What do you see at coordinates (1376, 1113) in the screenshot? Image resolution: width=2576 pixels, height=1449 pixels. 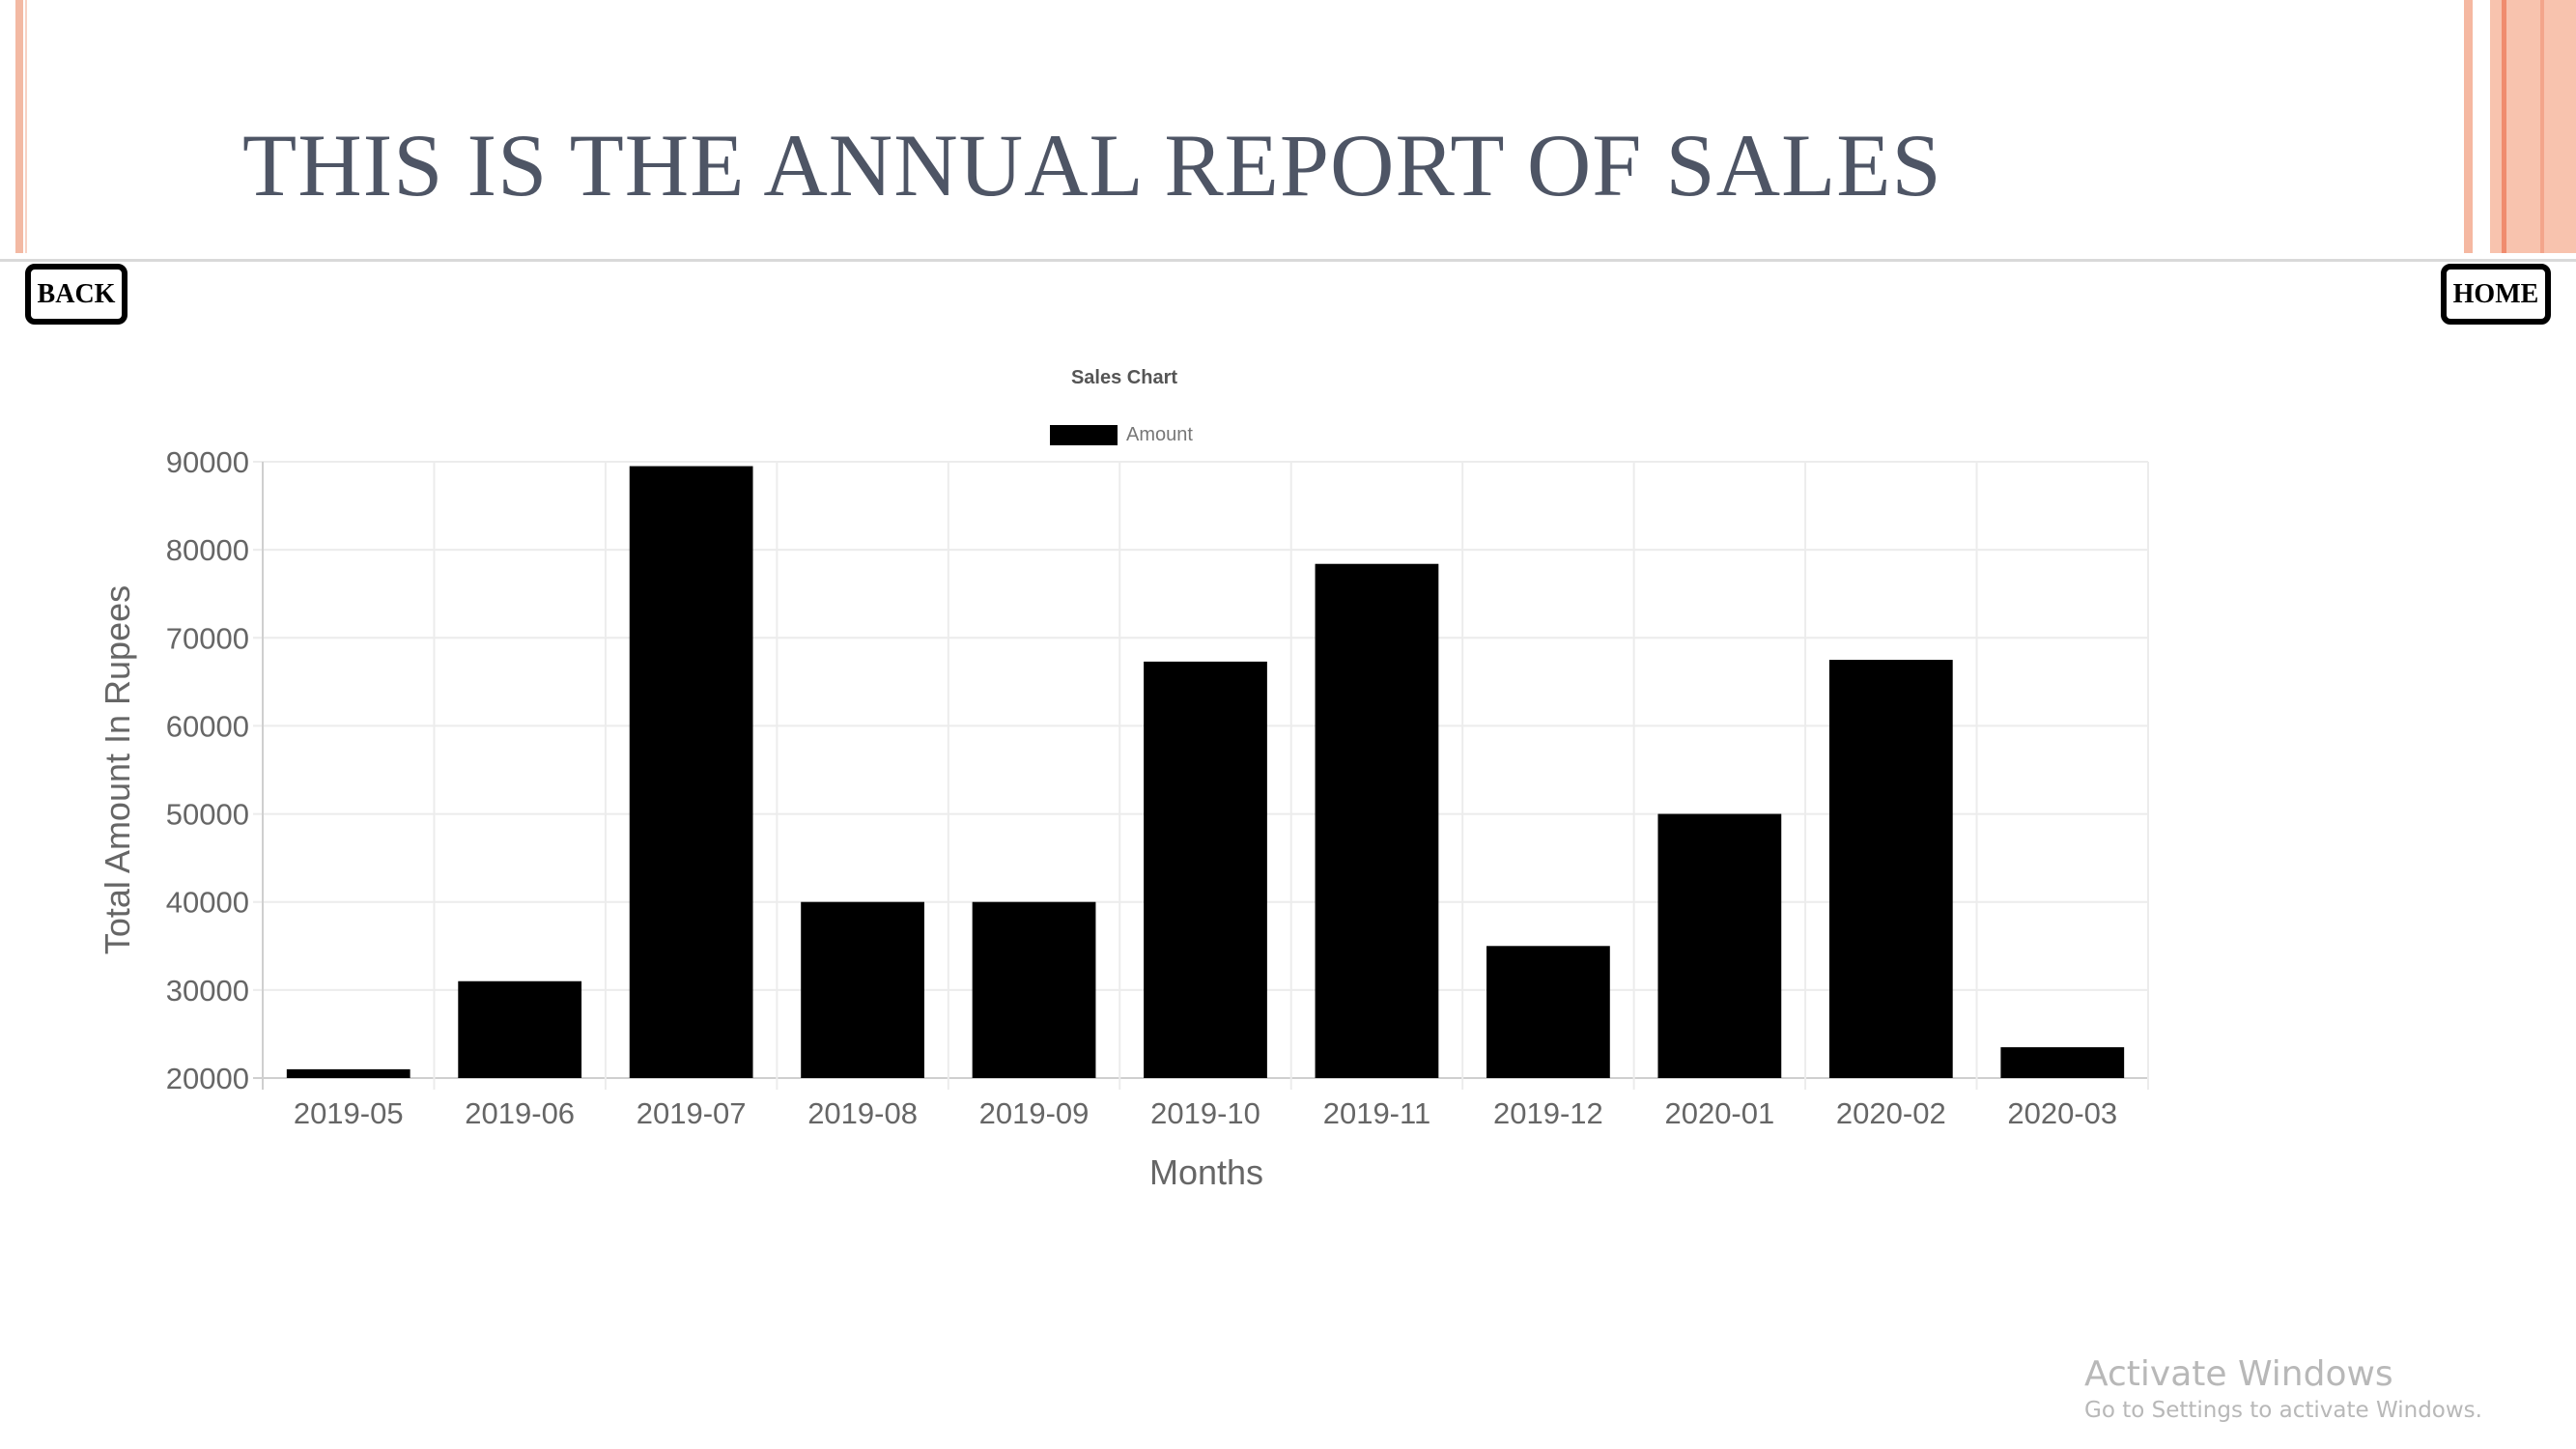 I see `x-tick-label: 2019-11` at bounding box center [1376, 1113].